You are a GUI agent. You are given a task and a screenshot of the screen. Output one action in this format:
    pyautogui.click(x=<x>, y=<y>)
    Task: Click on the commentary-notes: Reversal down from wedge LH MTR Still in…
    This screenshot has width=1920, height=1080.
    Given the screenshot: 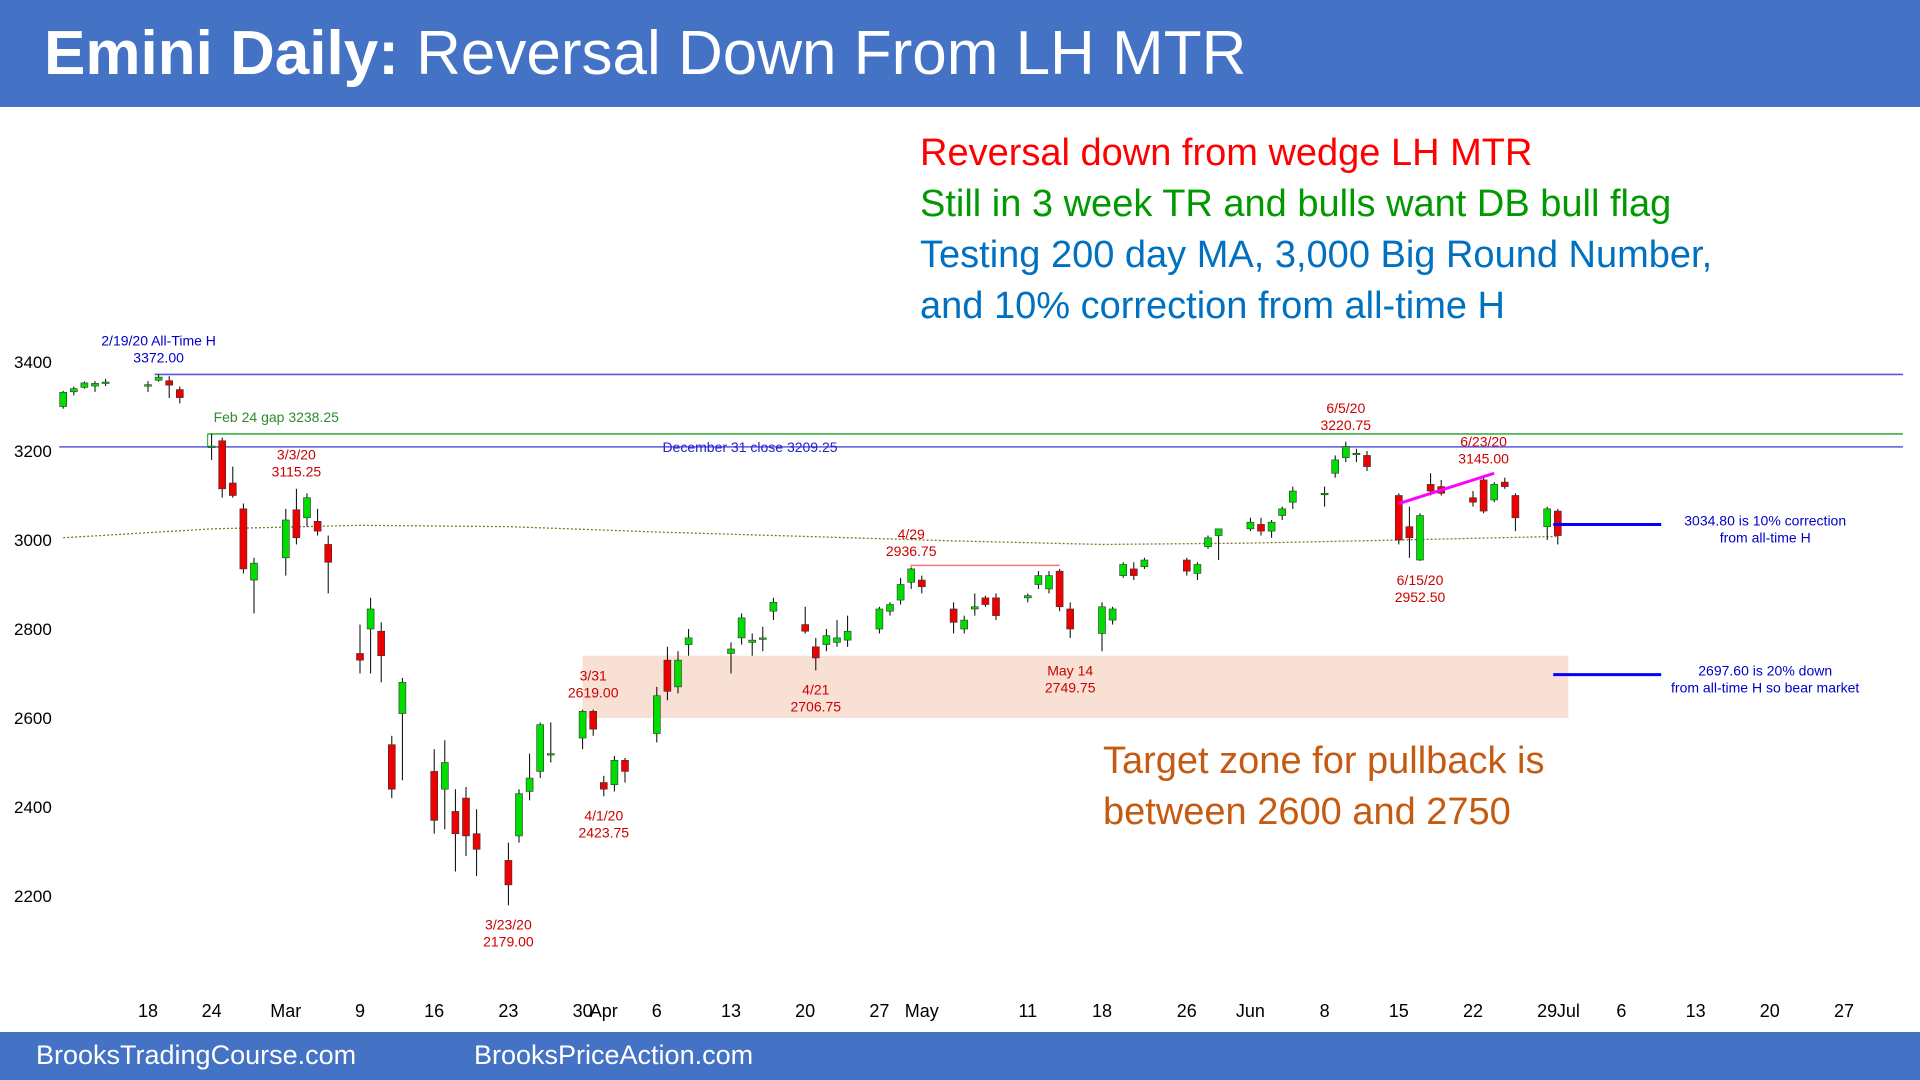 What is the action you would take?
    pyautogui.click(x=1316, y=230)
    